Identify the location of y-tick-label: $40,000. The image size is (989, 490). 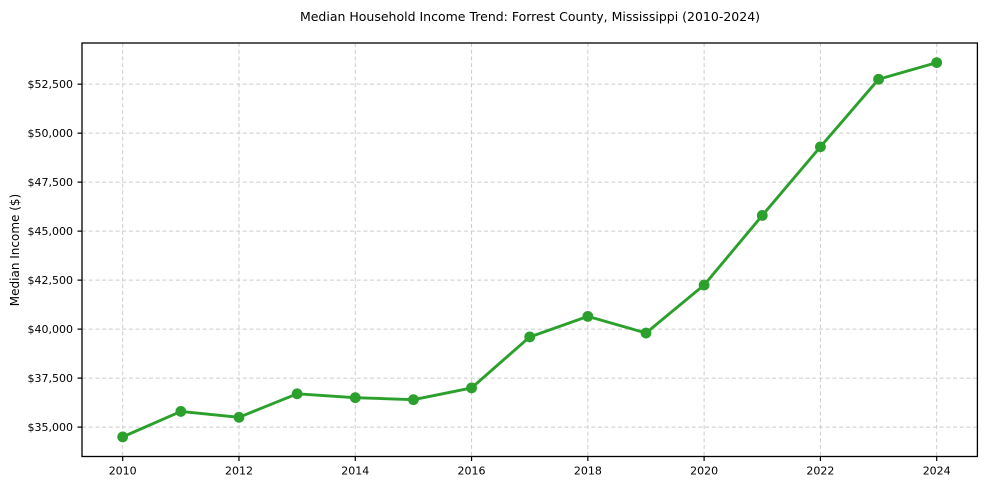
(51, 329).